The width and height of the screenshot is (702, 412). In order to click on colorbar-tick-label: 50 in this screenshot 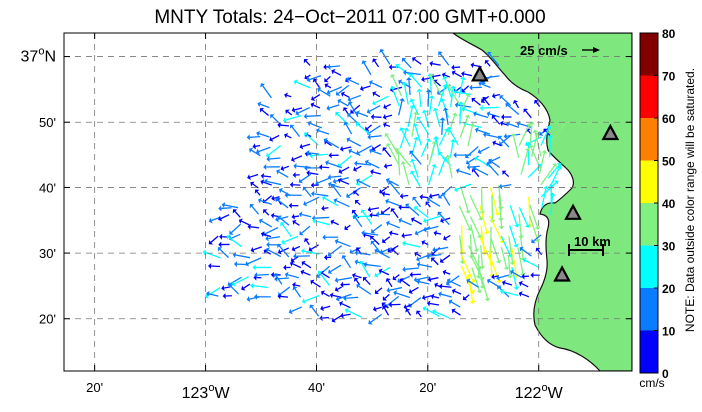, I will do `click(669, 162)`.